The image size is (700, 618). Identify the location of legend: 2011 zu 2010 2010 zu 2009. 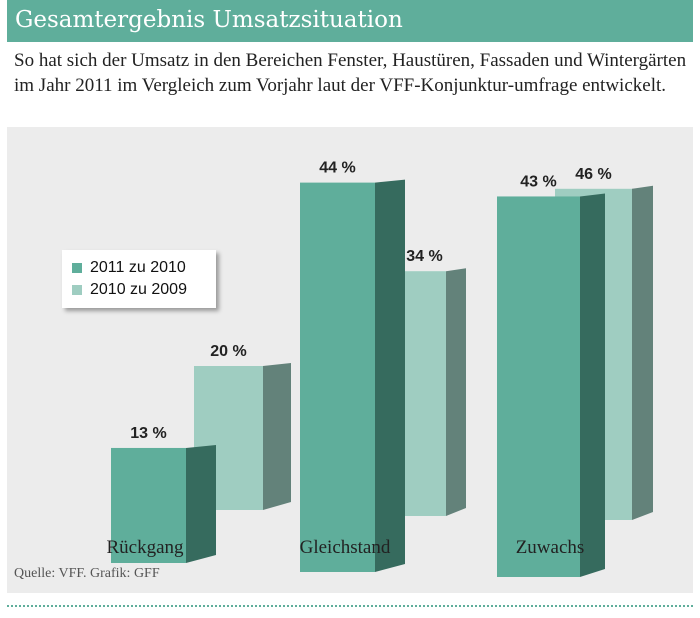
(139, 279).